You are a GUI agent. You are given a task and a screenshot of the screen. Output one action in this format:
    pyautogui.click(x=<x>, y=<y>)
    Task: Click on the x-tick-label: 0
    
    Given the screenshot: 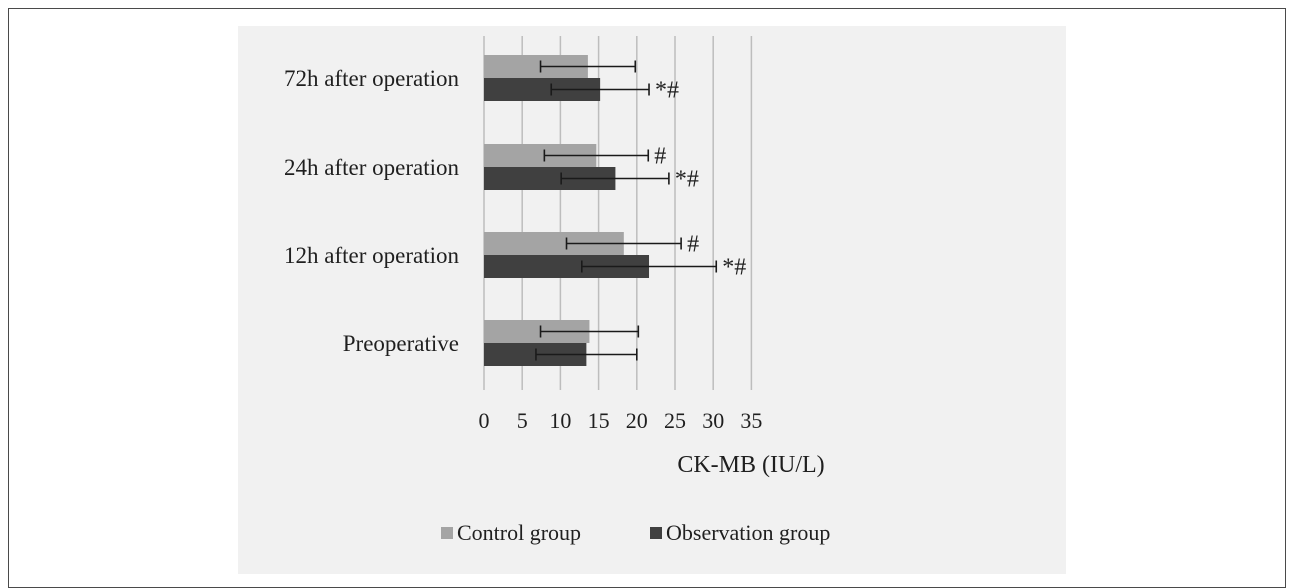 What is the action you would take?
    pyautogui.click(x=484, y=420)
    